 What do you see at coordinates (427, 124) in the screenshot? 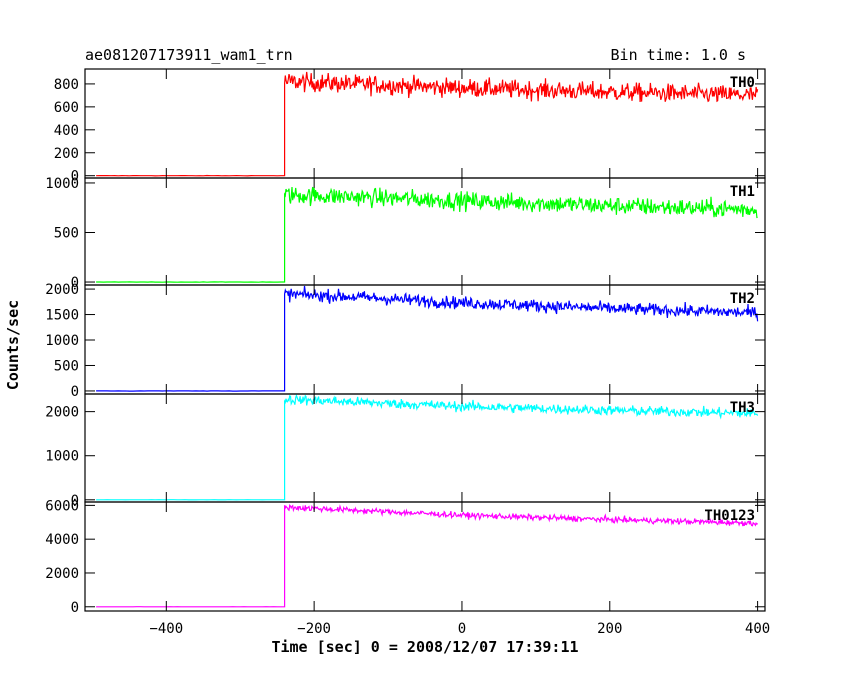
I see `series-line-th0` at bounding box center [427, 124].